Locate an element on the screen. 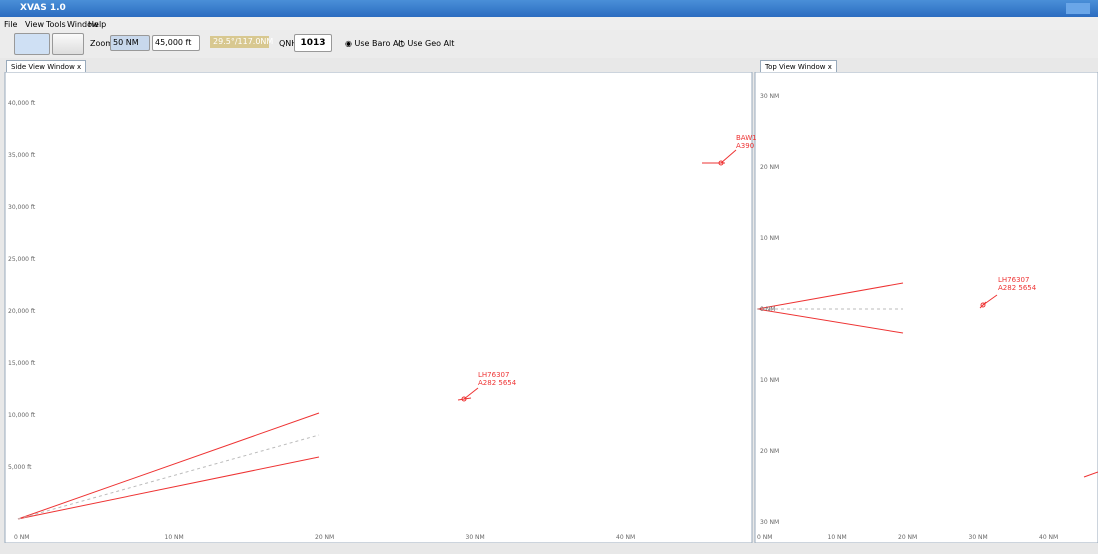 This screenshot has height=554, width=1098. bearing-field: 29.5°/117.0NM is located at coordinates (241, 42).